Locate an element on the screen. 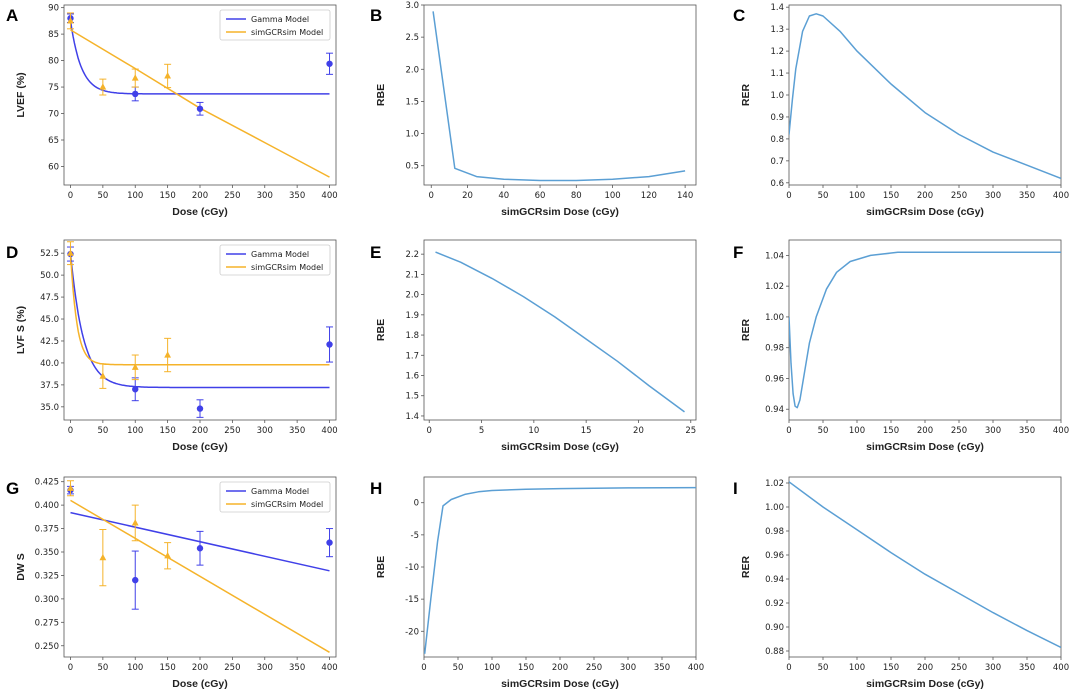 This screenshot has height=698, width=1072. y-tick-label: -15 is located at coordinates (412, 600).